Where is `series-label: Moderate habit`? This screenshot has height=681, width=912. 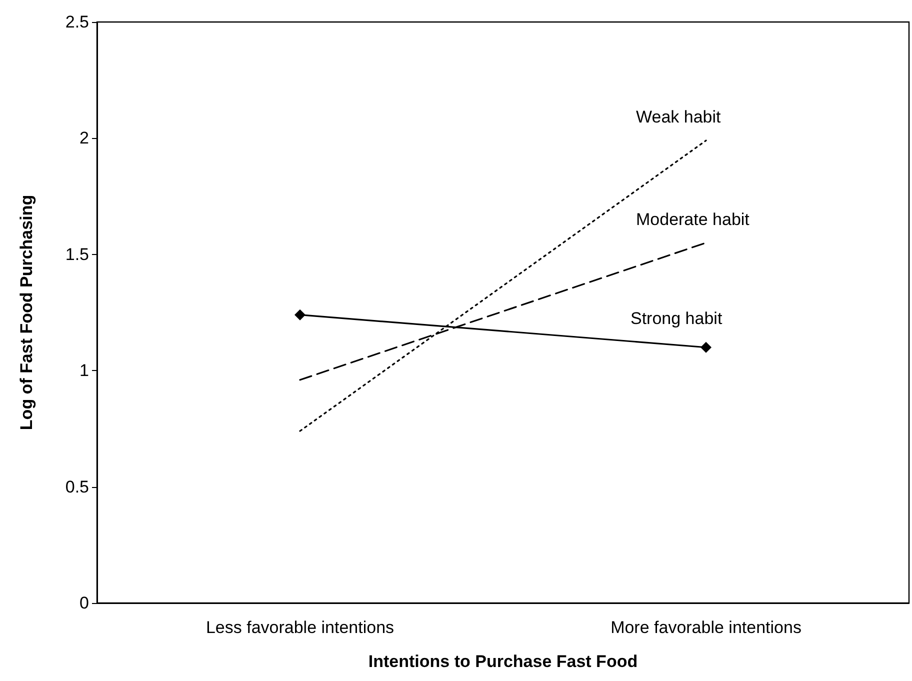 series-label: Moderate habit is located at coordinates (693, 219).